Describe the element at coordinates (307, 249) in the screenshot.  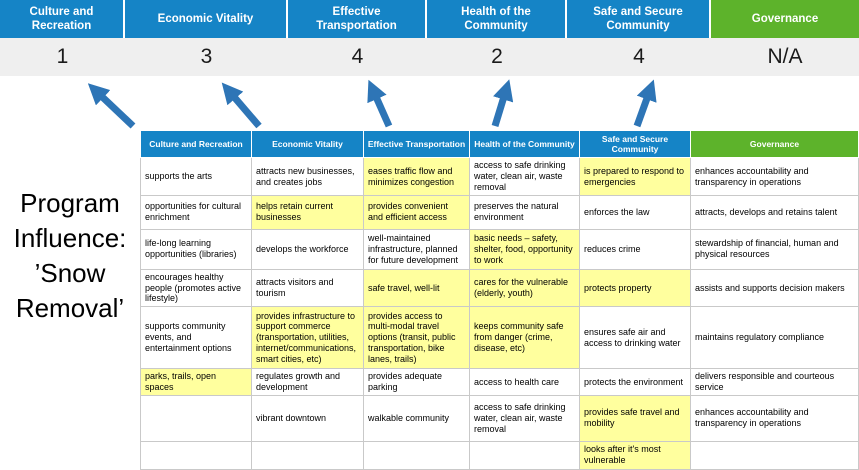
I see `matrix-cell-r3-c2: develops the workforce` at that location.